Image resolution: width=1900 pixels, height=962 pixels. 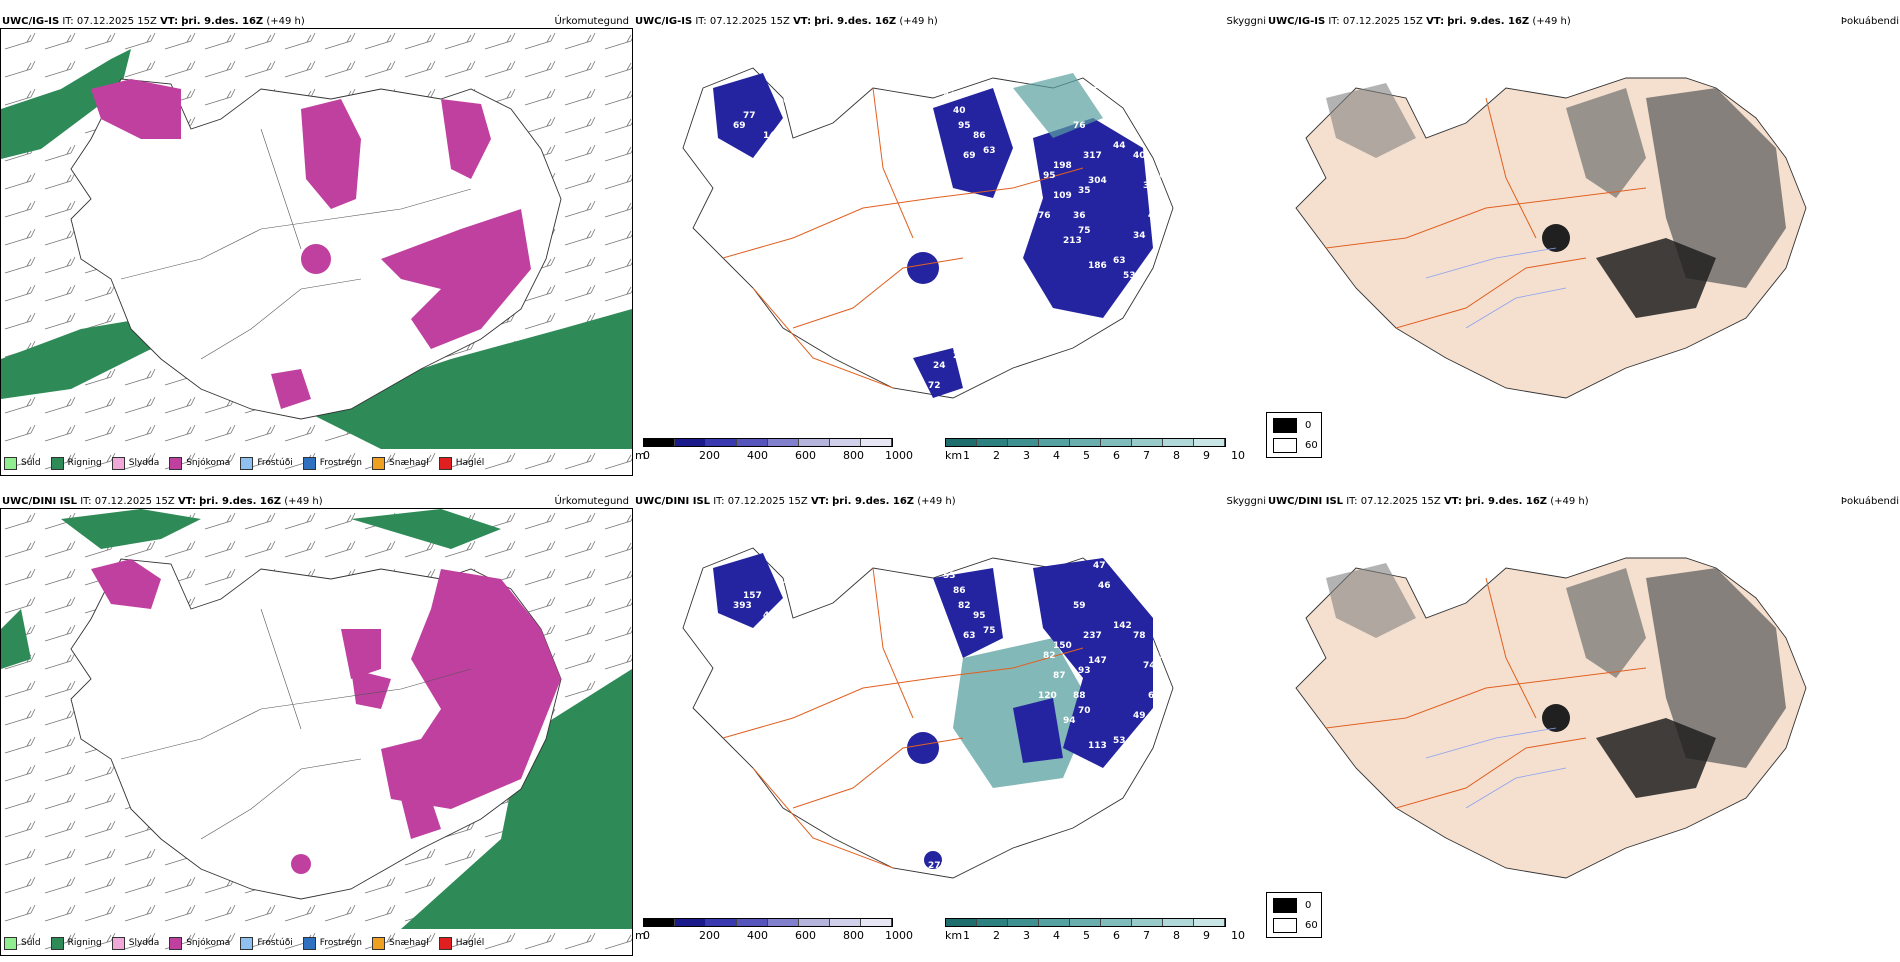 What do you see at coordinates (966, 935) in the screenshot?
I see `tick-label: 1` at bounding box center [966, 935].